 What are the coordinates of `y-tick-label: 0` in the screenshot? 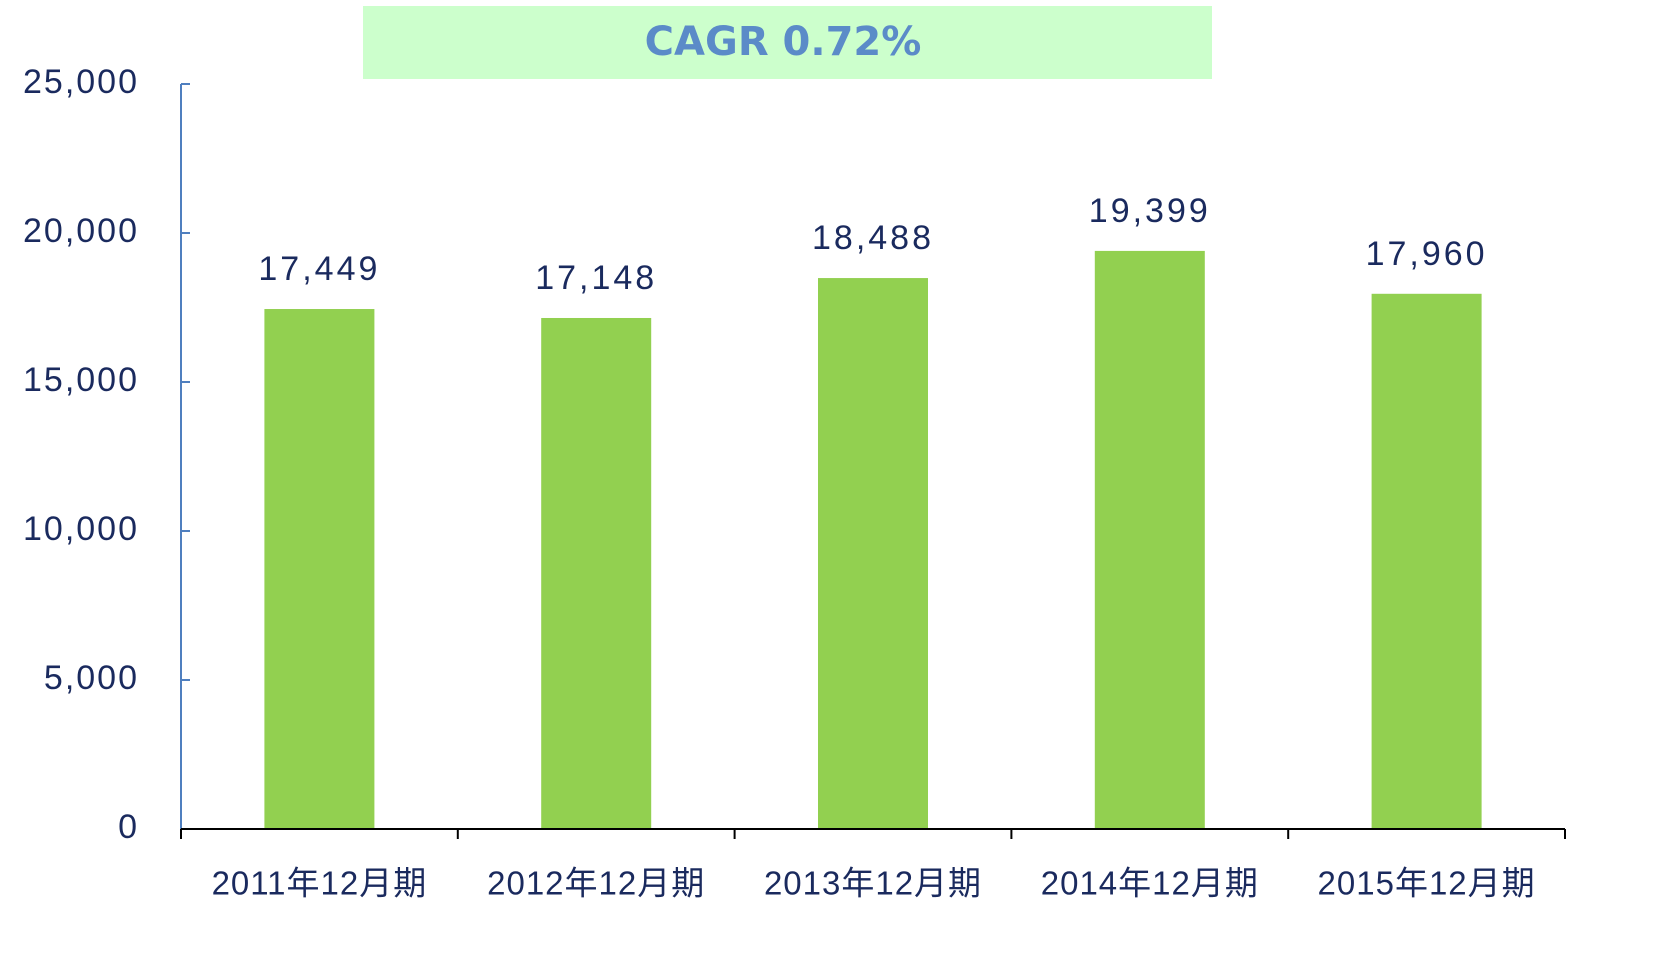 It's located at (128, 827).